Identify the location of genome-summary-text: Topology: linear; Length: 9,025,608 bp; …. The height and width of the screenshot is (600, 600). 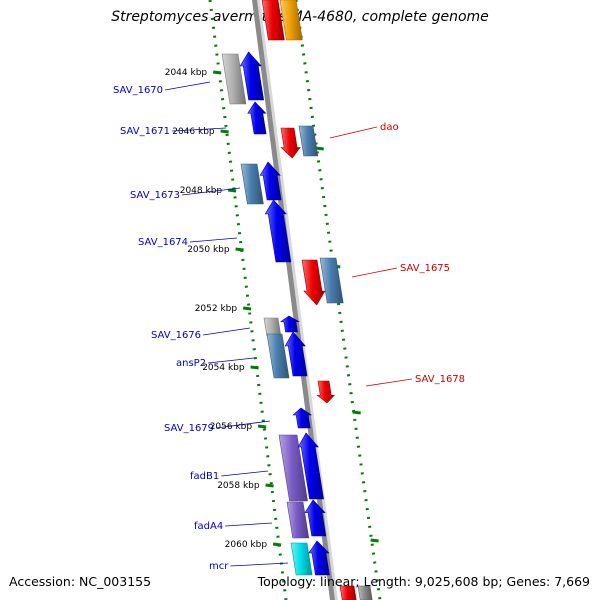
(423, 581).